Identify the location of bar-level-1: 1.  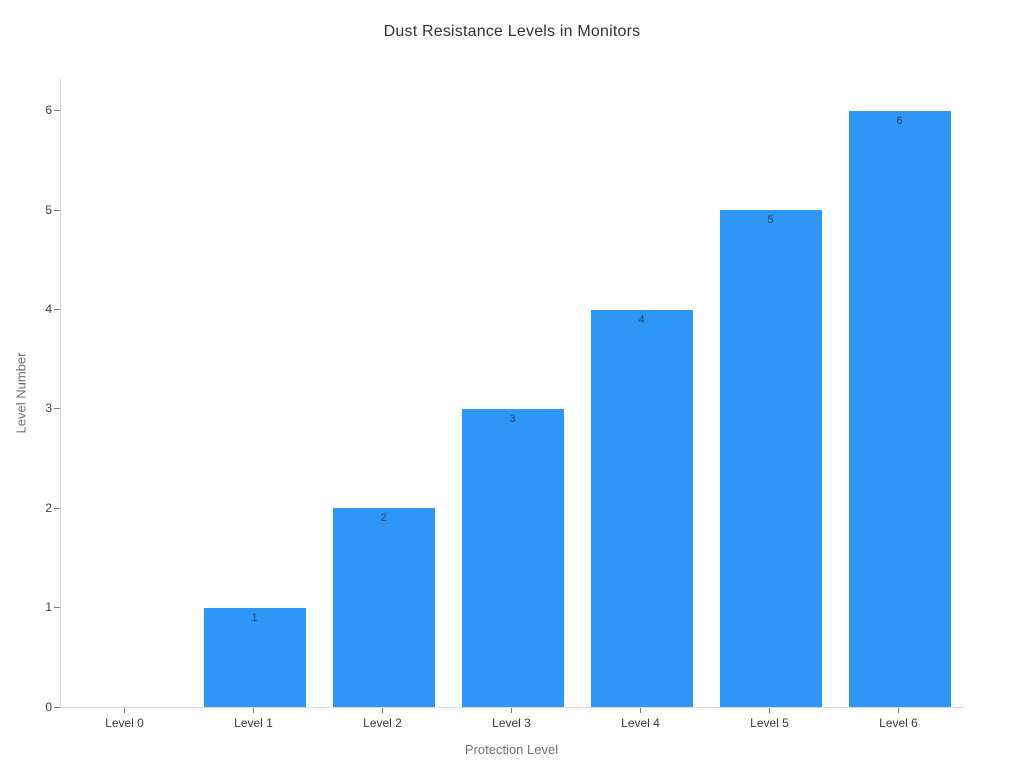
(254, 657).